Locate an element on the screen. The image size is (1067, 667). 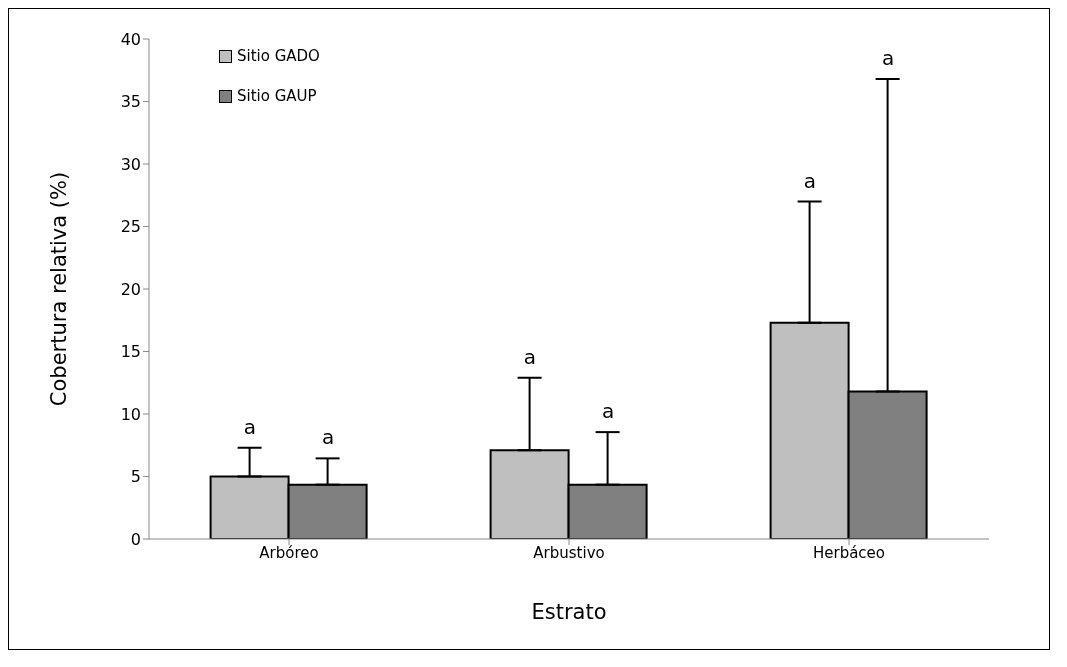
y-tick-label: 5 is located at coordinates (135, 477).